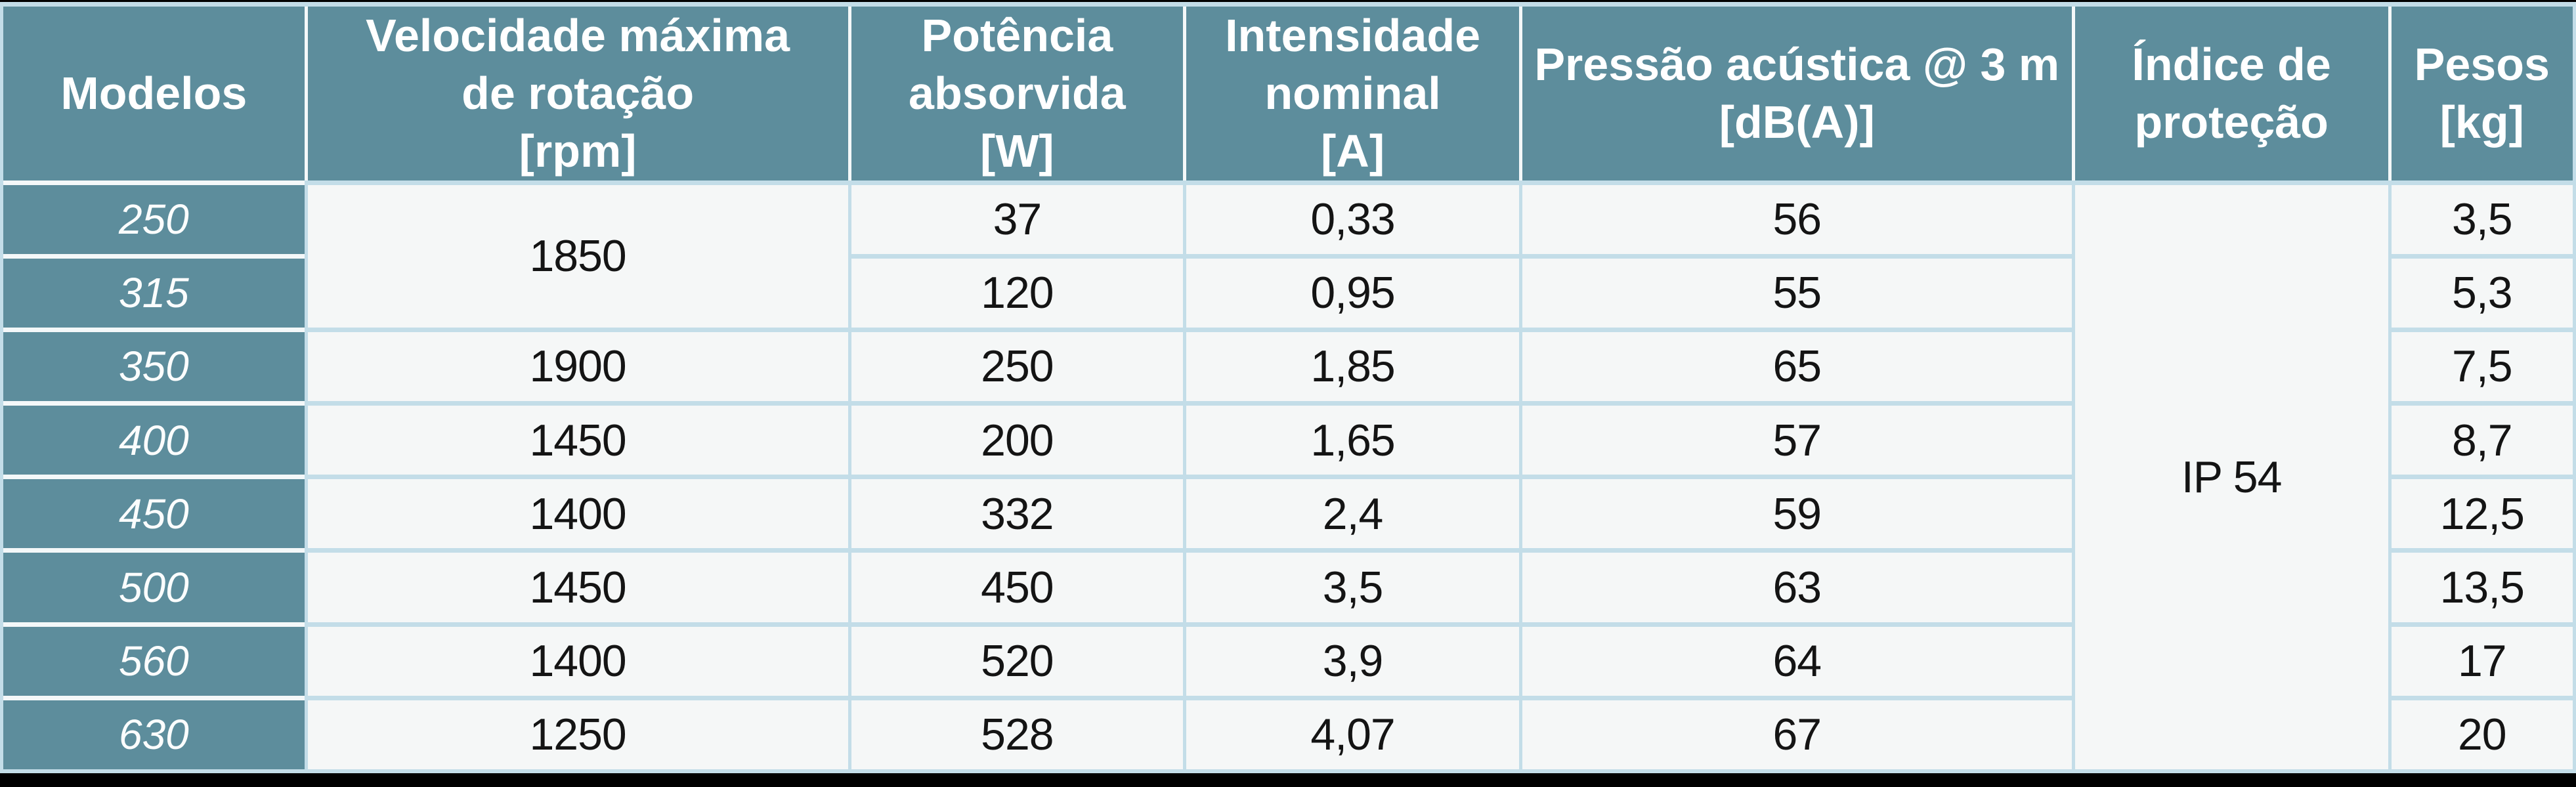 The image size is (2576, 787). What do you see at coordinates (1351, 364) in the screenshot?
I see `intensidade-cell: 1,85` at bounding box center [1351, 364].